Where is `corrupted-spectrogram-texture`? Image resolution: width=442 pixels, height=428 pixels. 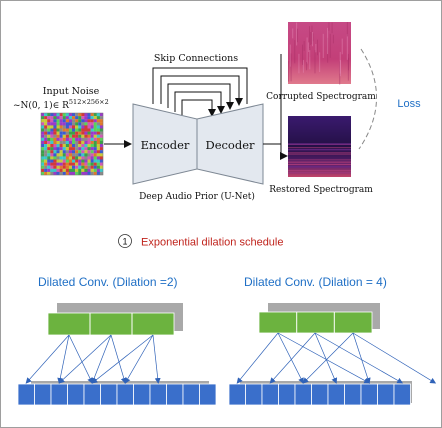 corrupted-spectrogram-texture is located at coordinates (318, 53).